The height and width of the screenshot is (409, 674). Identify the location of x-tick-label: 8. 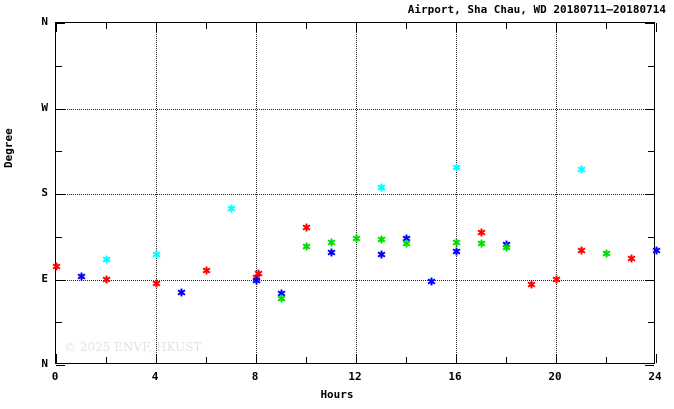
(255, 376).